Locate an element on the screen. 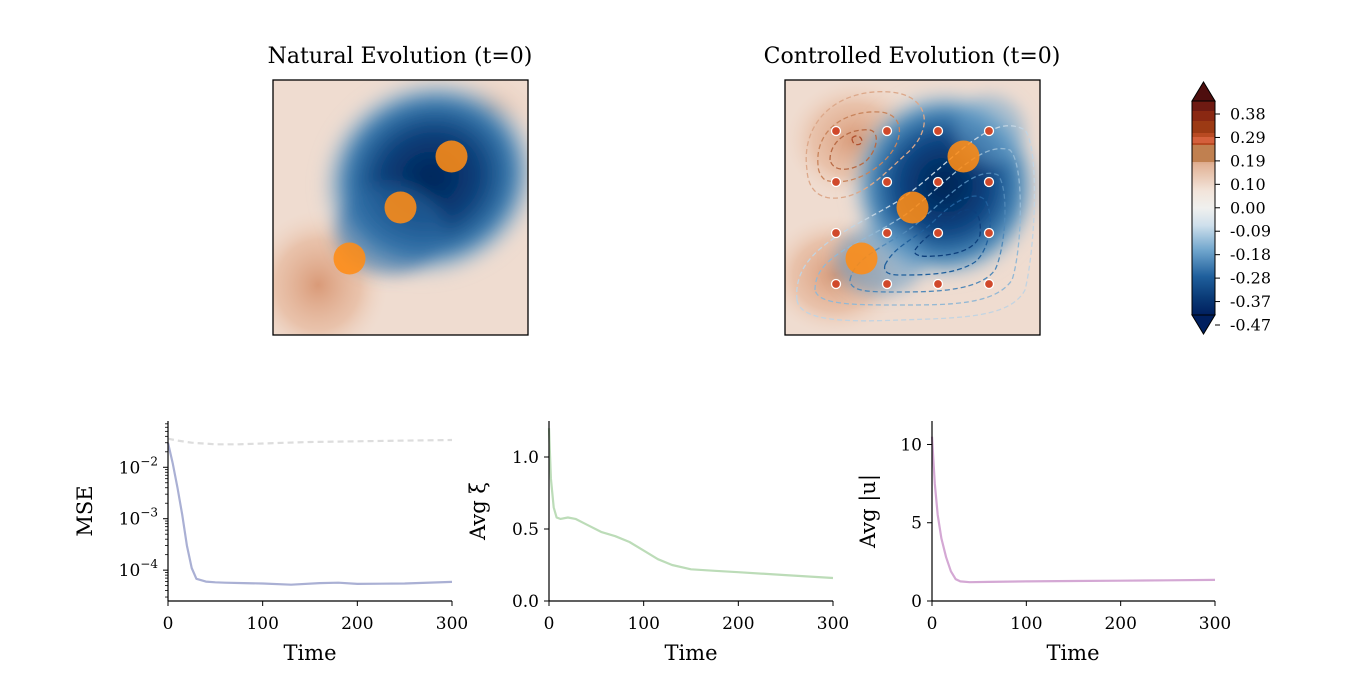 This screenshot has height=675, width=1350. sensor-markers is located at coordinates (912, 207).